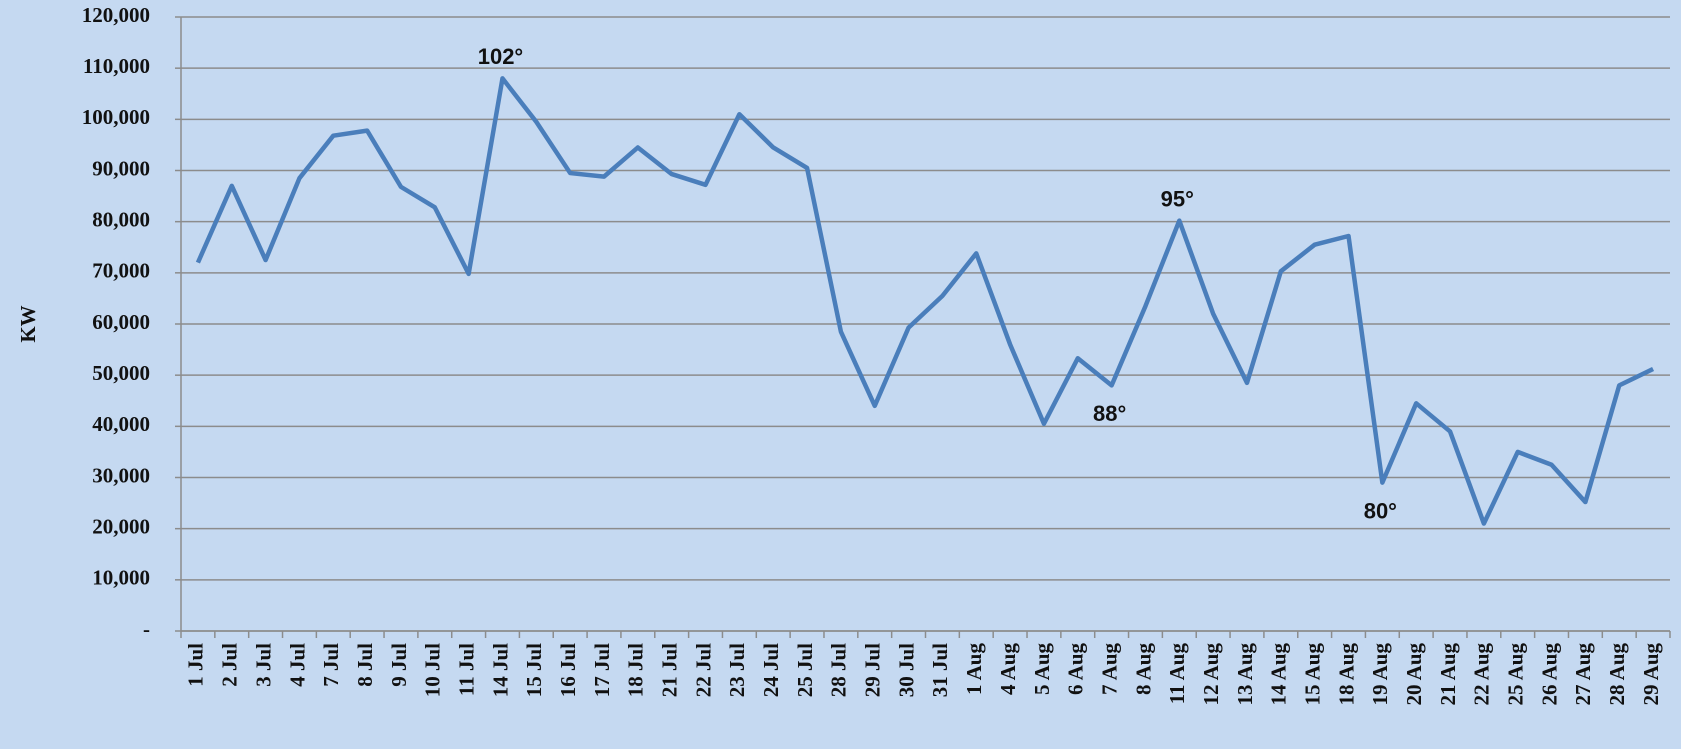  Describe the element at coordinates (121, 526) in the screenshot. I see `y-tick-label: 20,000` at that location.